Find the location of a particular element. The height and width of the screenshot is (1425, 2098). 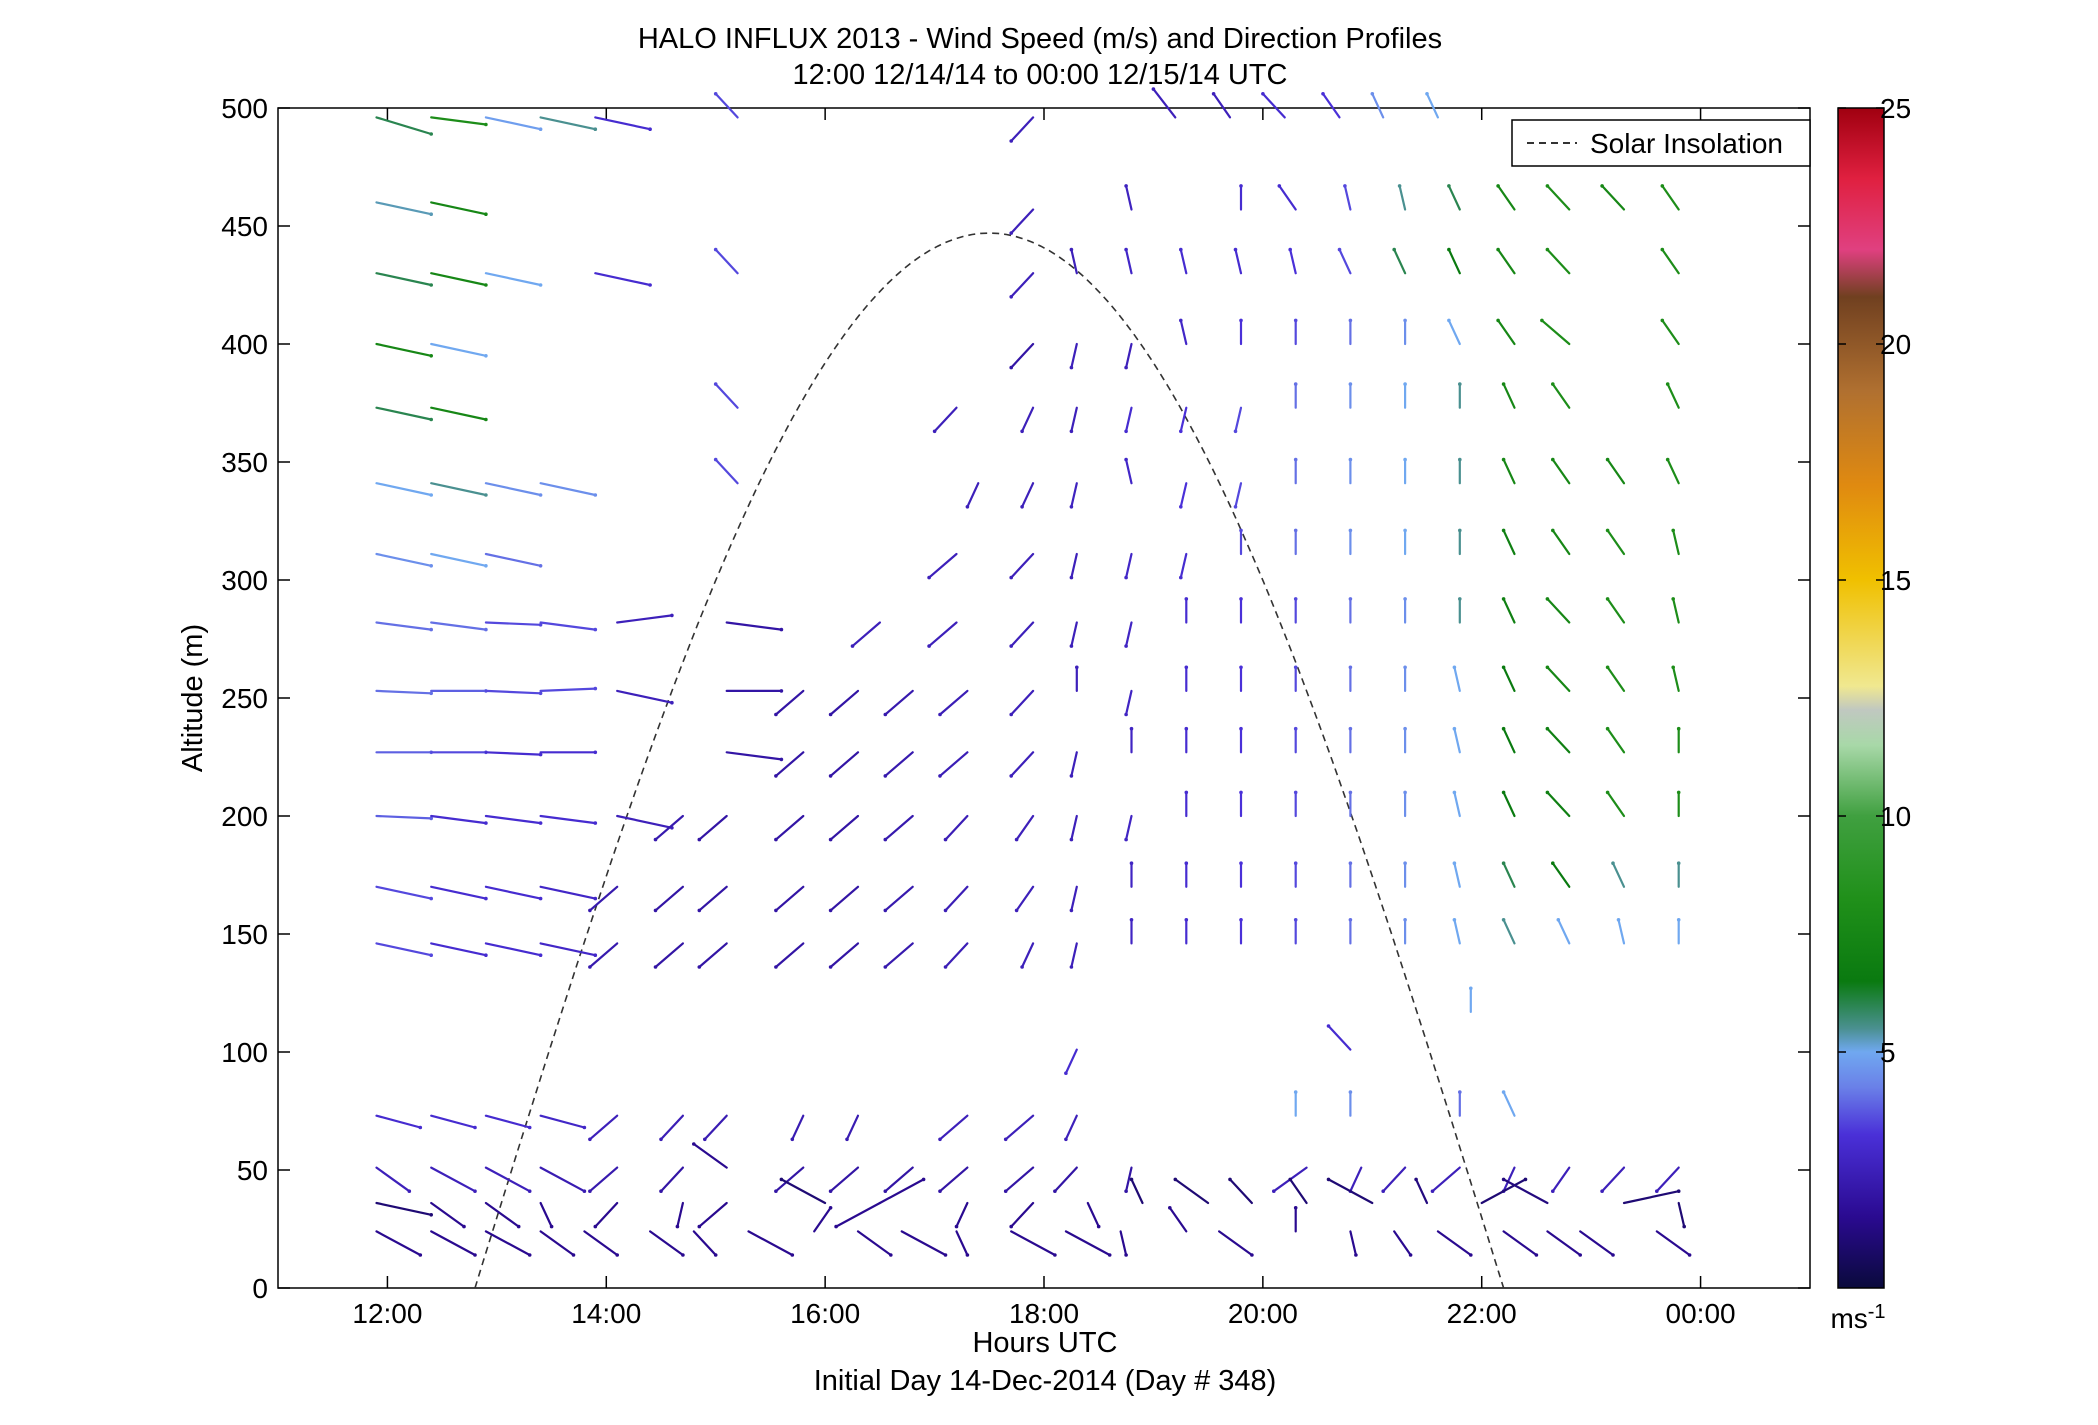

x-tick-label: 14:00 is located at coordinates (606, 1313).